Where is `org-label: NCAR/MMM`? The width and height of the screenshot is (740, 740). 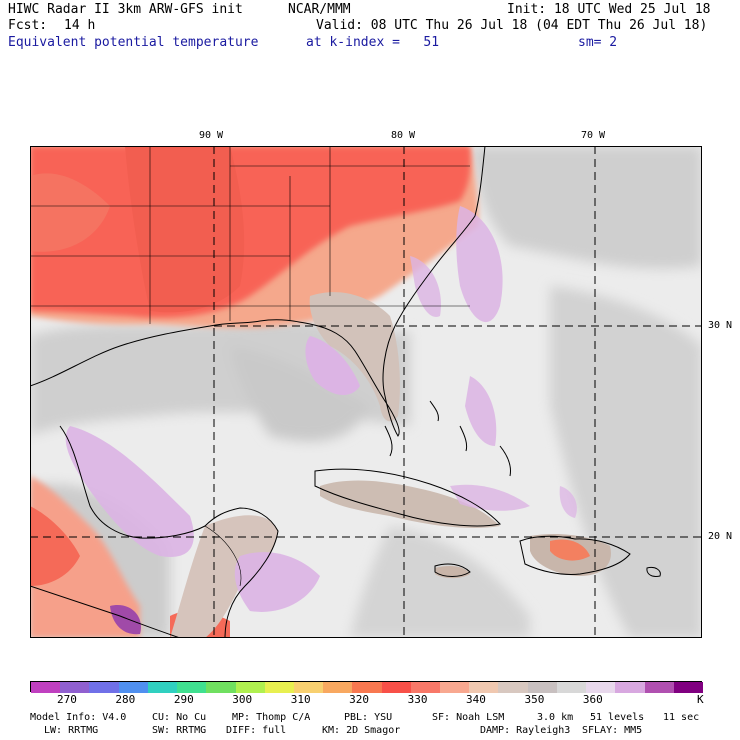 org-label: NCAR/MMM is located at coordinates (319, 9).